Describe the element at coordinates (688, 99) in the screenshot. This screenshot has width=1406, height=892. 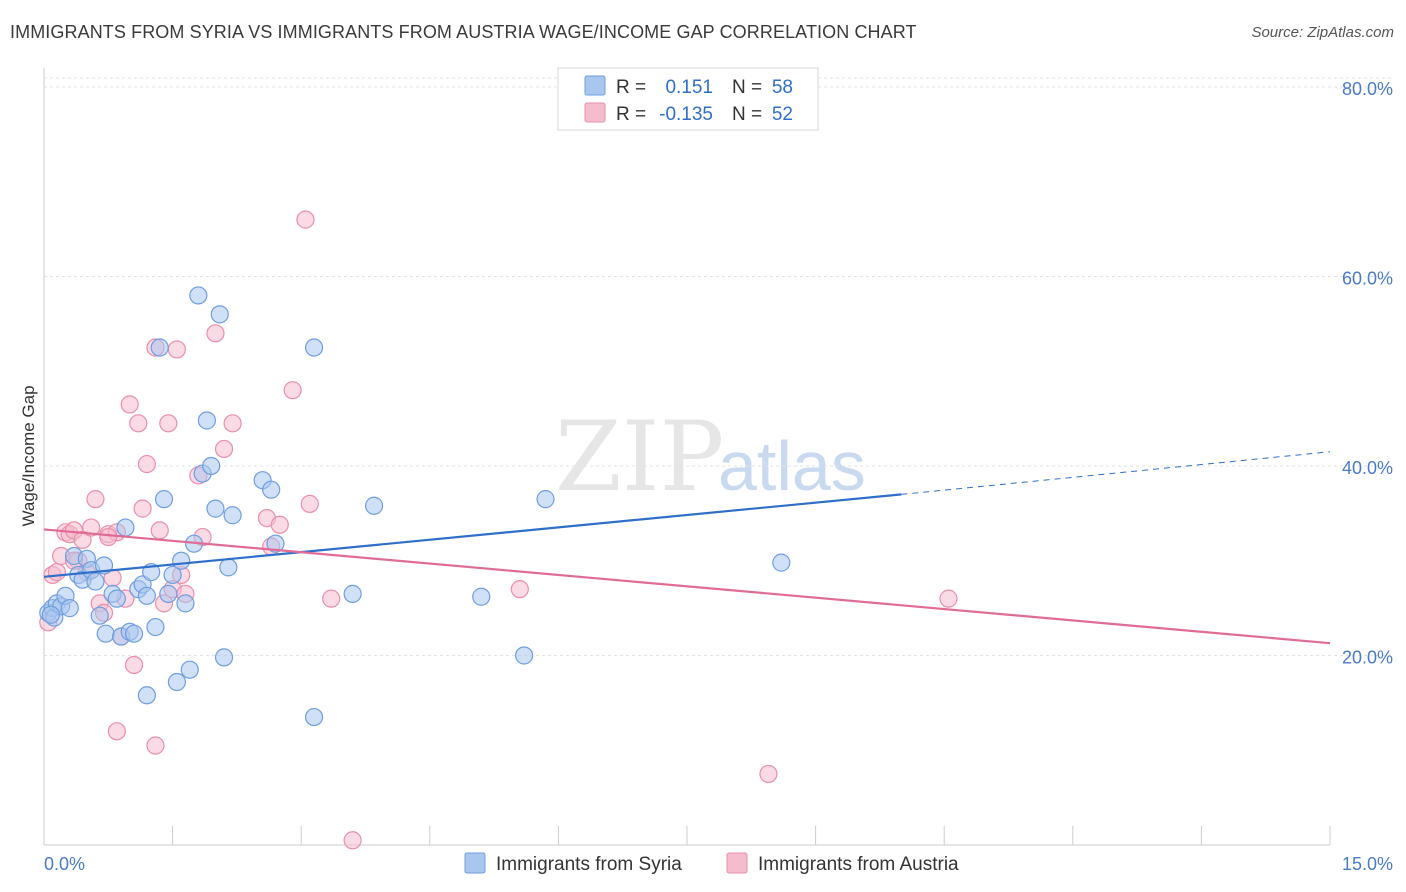
I see `top-legend: R = 0.151 N = 58 R = -0.135 N = 52` at that location.